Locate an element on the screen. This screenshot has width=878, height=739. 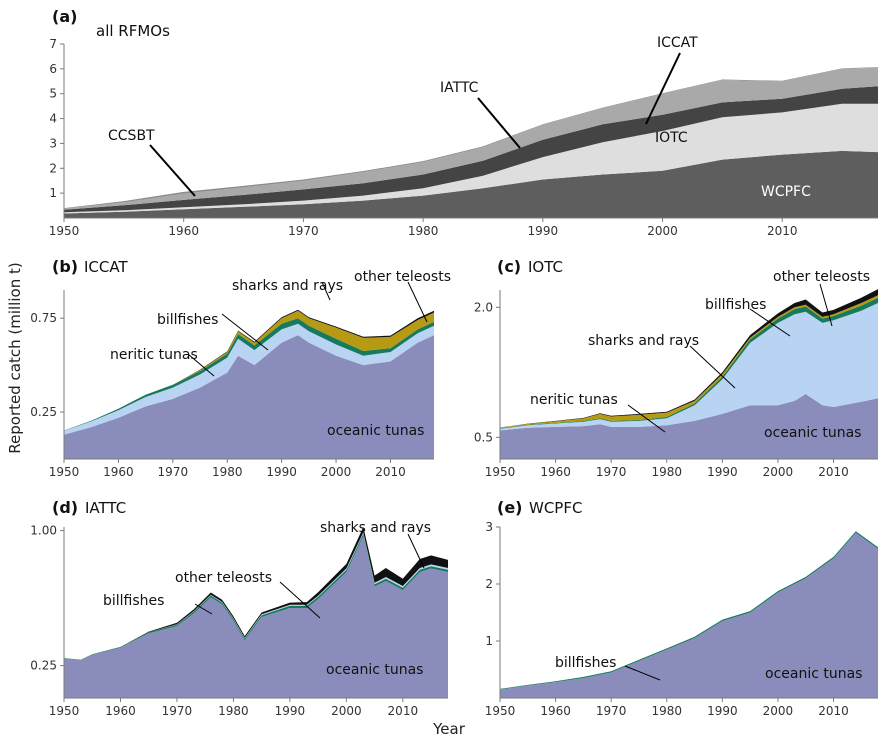
panel-a-leader-iccat is located at coordinates (663, 88).